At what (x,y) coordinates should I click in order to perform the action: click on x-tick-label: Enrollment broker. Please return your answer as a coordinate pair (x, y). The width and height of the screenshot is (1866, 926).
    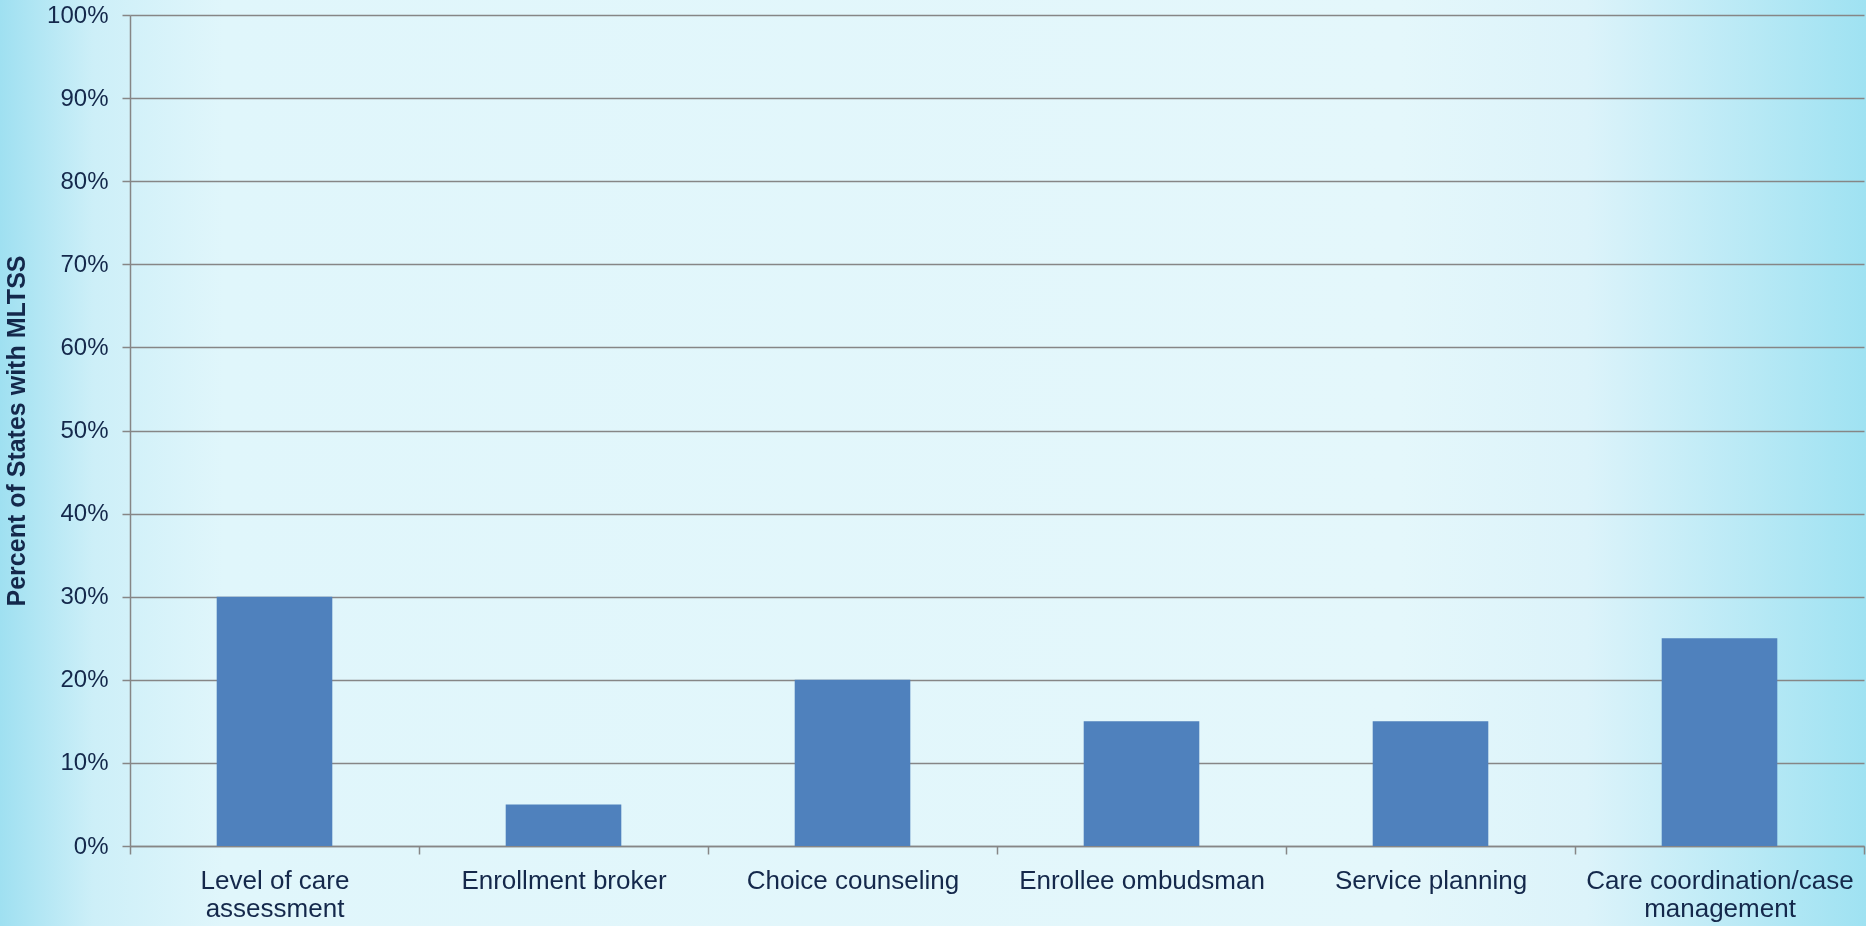
    Looking at the image, I should click on (564, 879).